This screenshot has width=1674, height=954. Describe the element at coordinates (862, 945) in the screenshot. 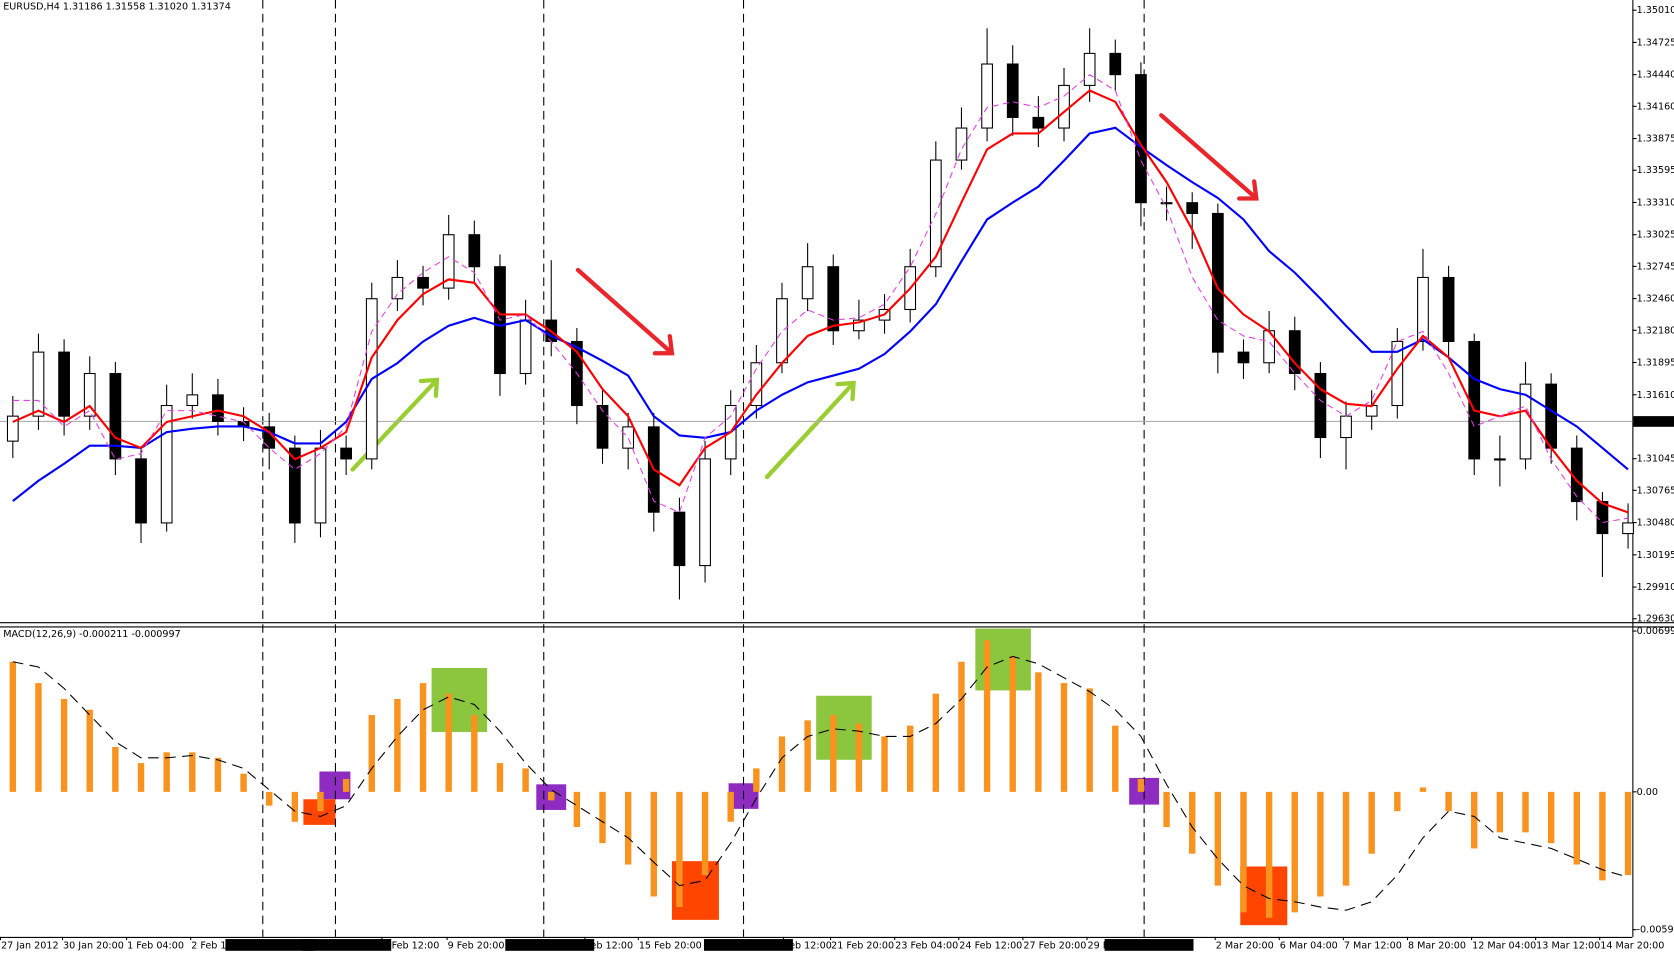

I see `x-tick-label: 21 Feb 20:00` at that location.